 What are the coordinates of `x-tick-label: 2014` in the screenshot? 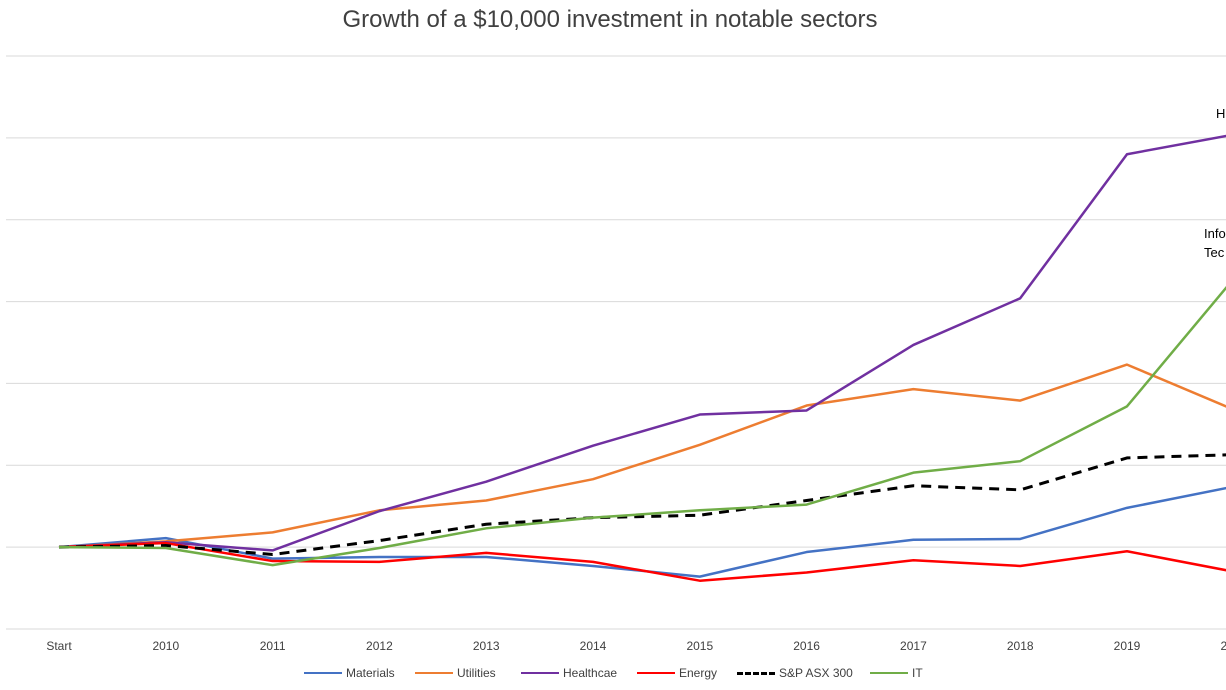 It's located at (593, 646).